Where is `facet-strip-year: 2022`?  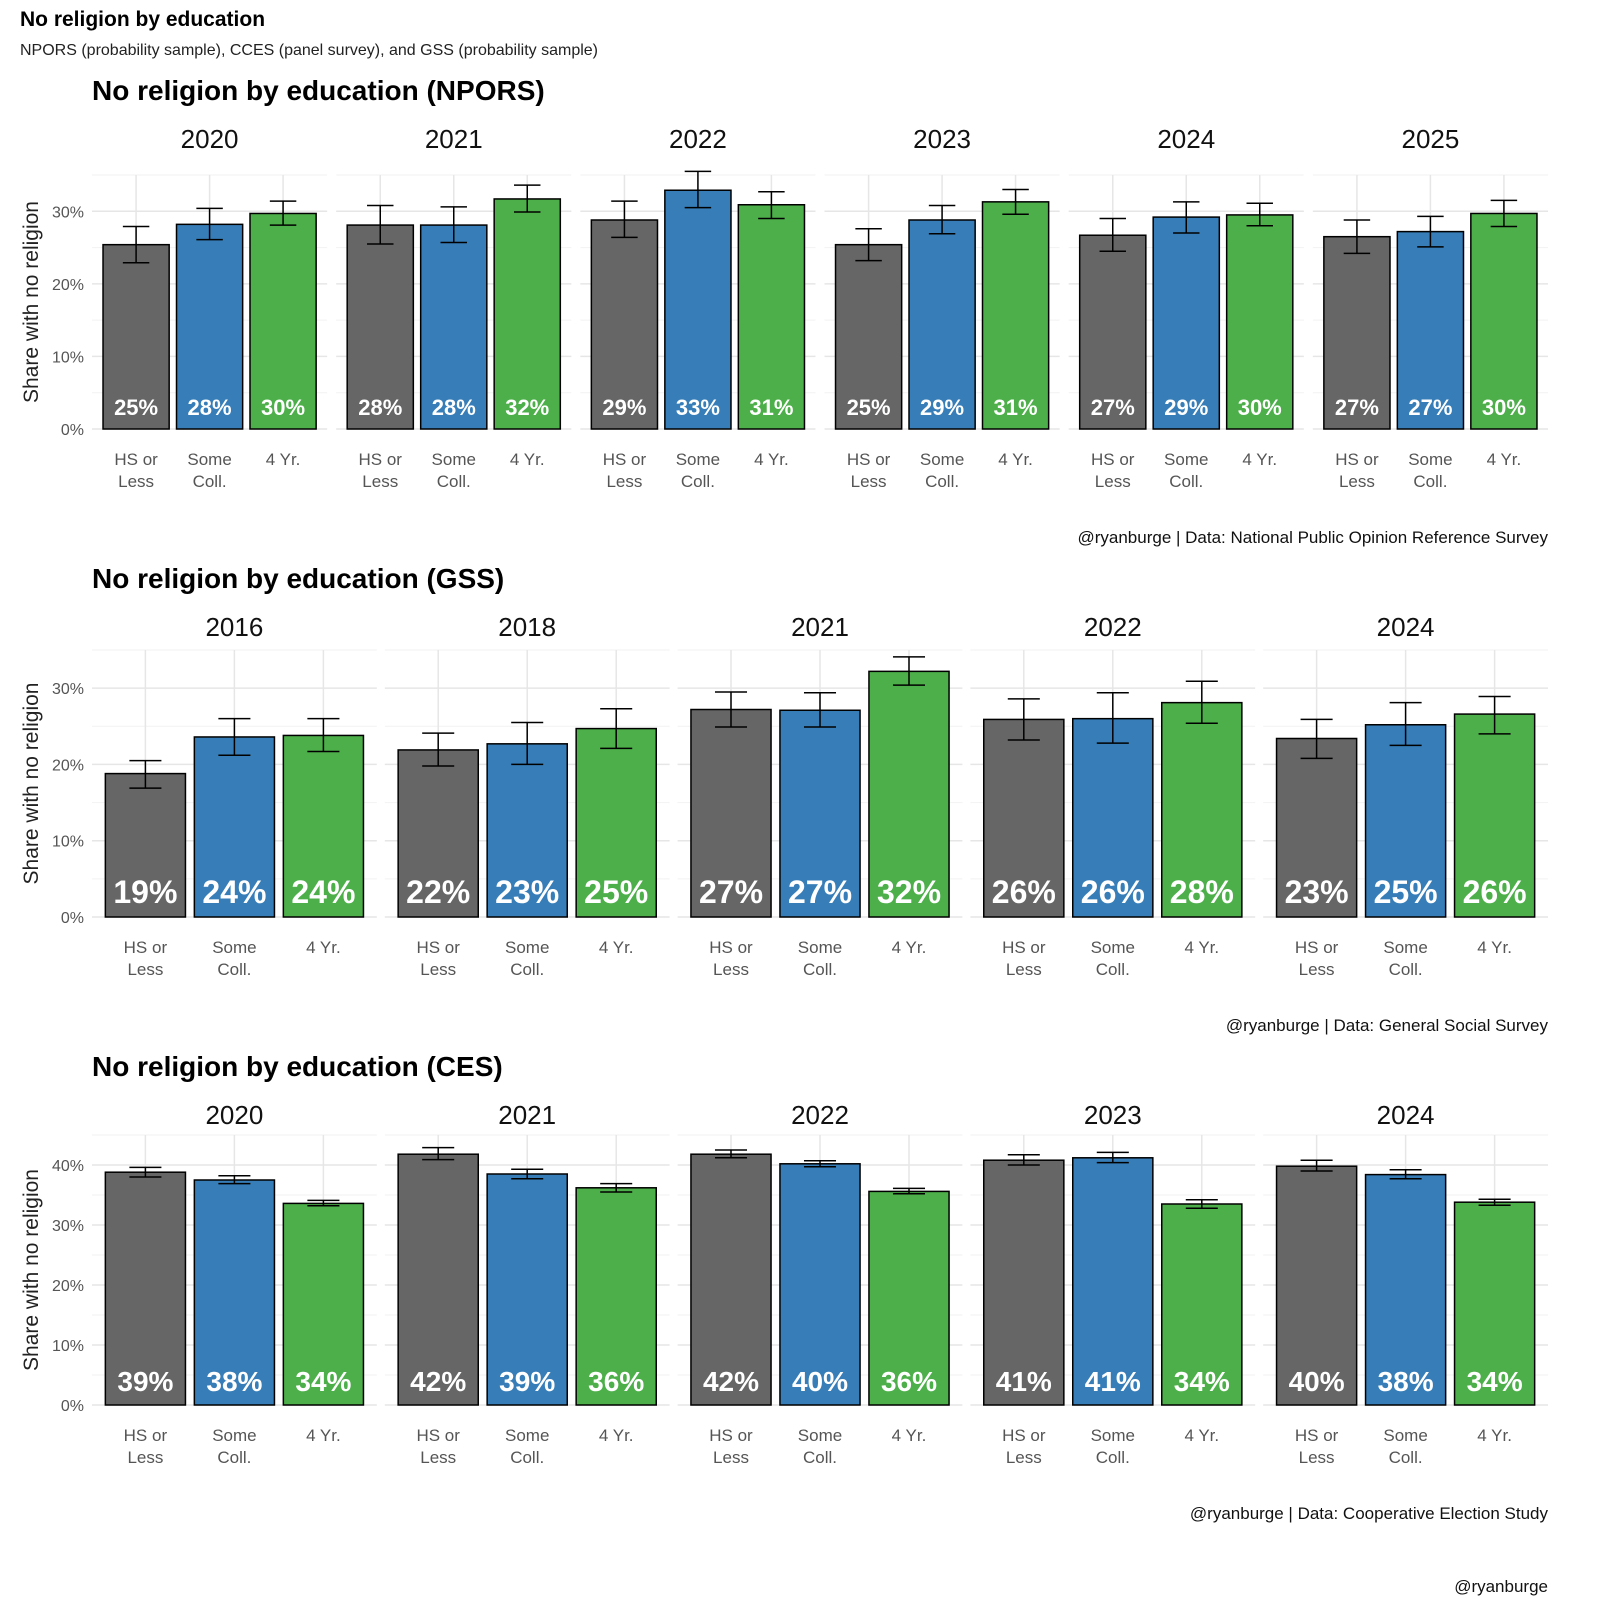 facet-strip-year: 2022 is located at coordinates (698, 139).